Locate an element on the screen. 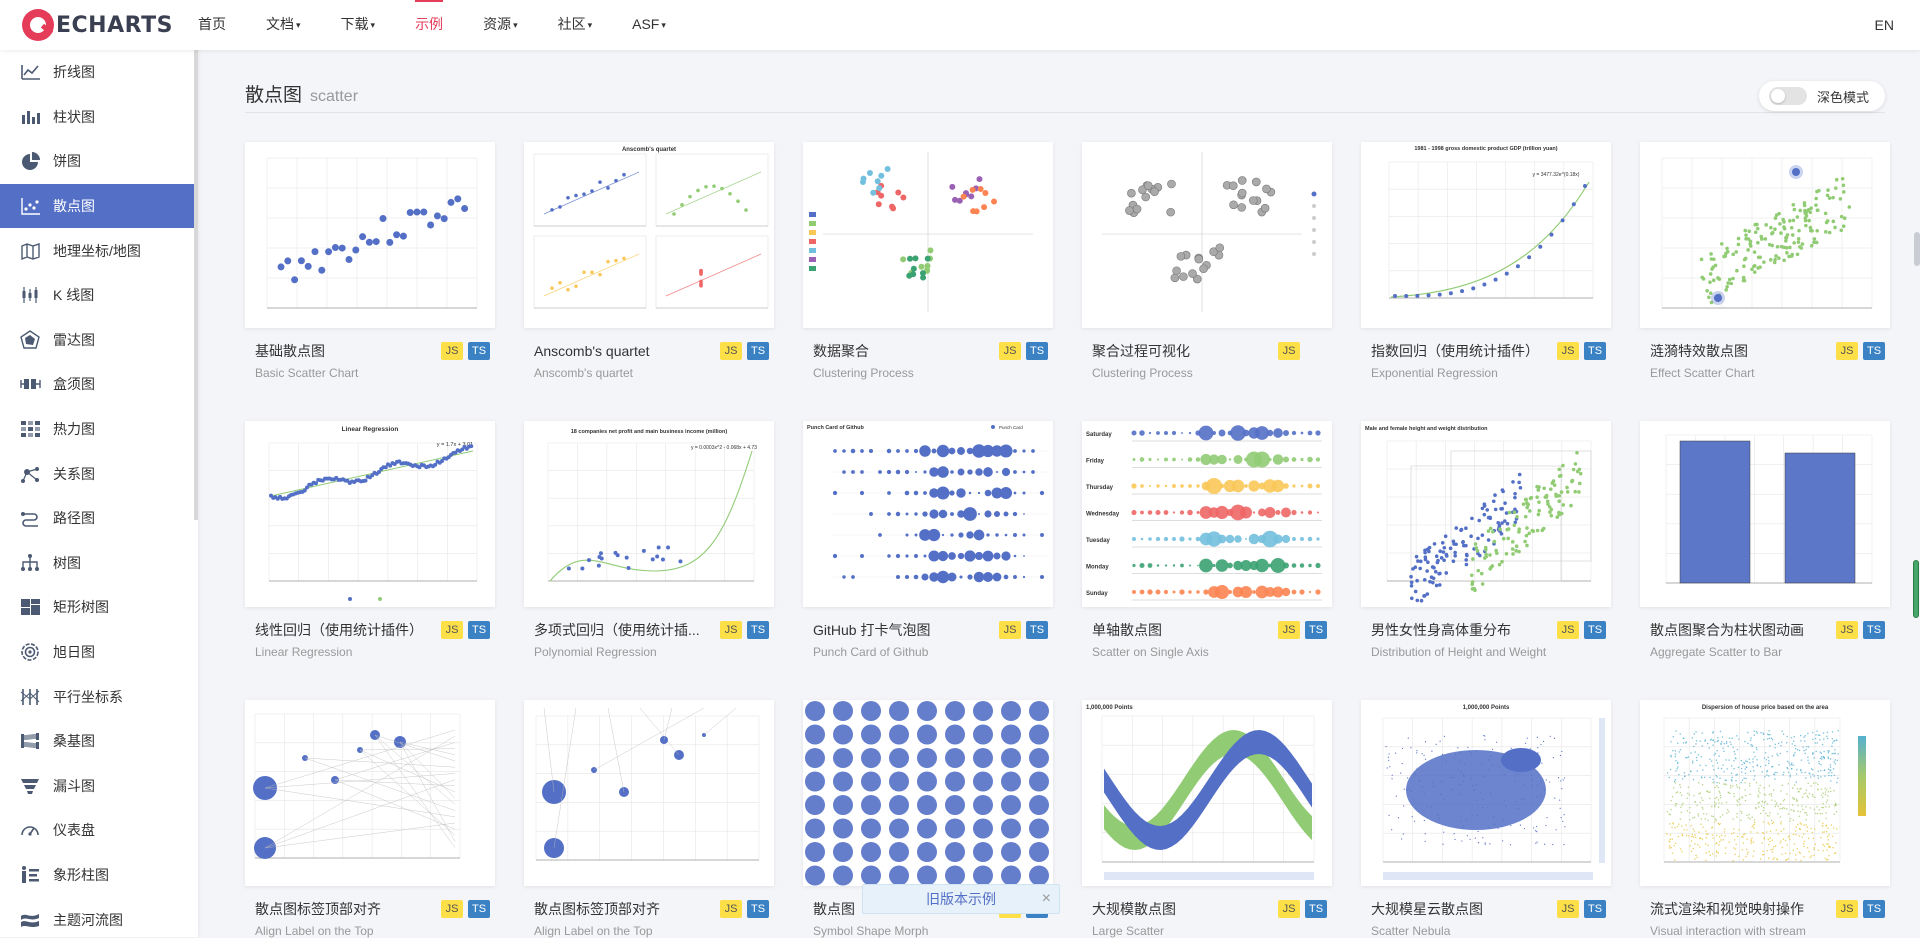 The image size is (1920, 938). example-title: 基础散点图 is located at coordinates (290, 351).